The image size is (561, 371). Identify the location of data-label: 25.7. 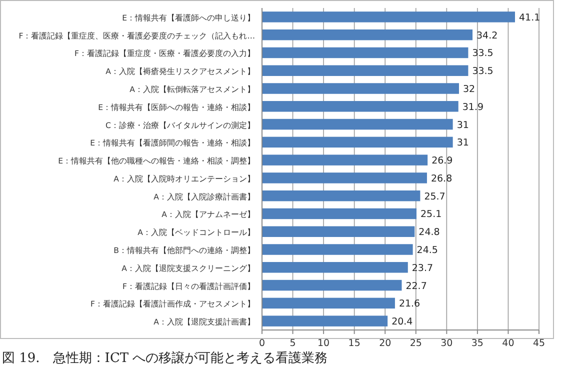
(435, 196).